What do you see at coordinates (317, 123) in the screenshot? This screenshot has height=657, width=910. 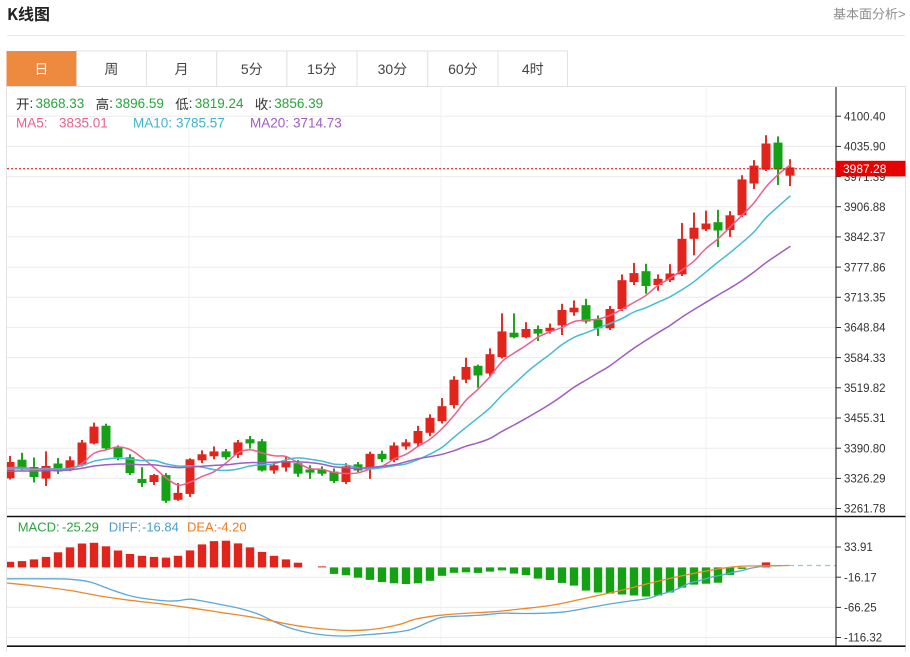 I see `svg-text: 3714.73` at bounding box center [317, 123].